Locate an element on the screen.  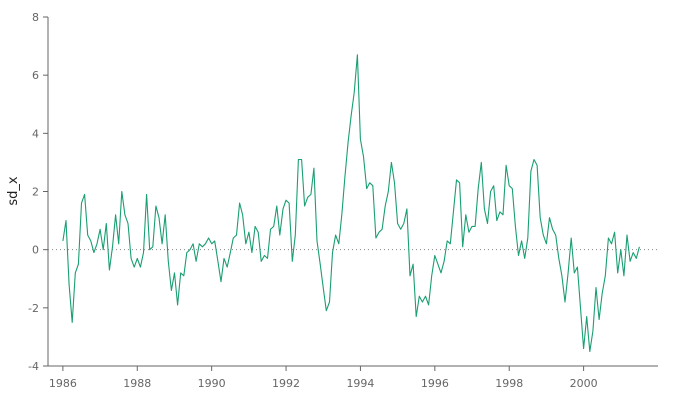
y-tick-label: 8 is located at coordinates (35, 17).